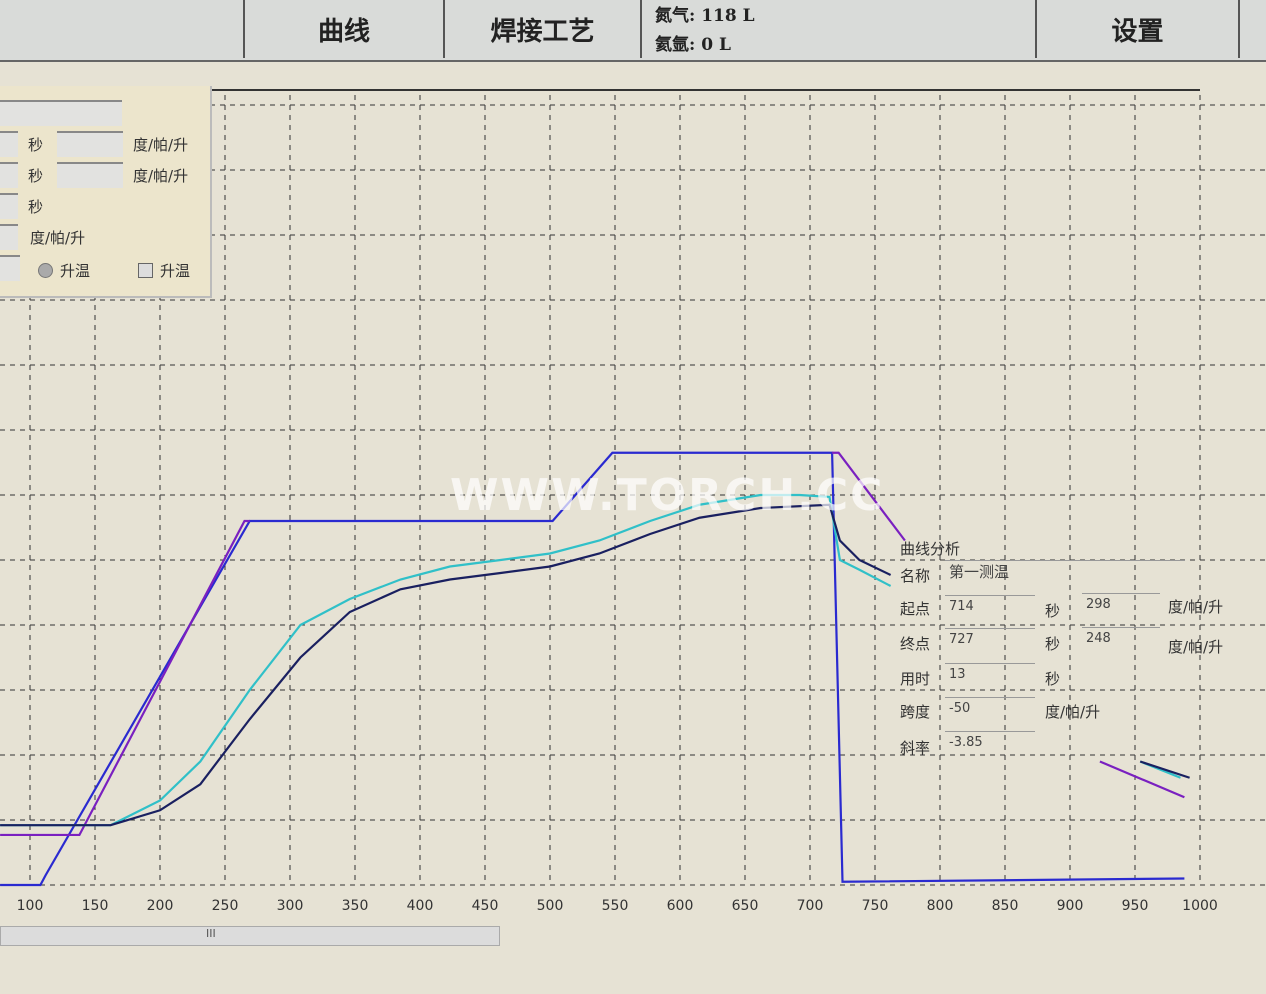 The height and width of the screenshot is (994, 1266). Describe the element at coordinates (1121, 604) in the screenshot. I see `start-value-field: 298` at that location.